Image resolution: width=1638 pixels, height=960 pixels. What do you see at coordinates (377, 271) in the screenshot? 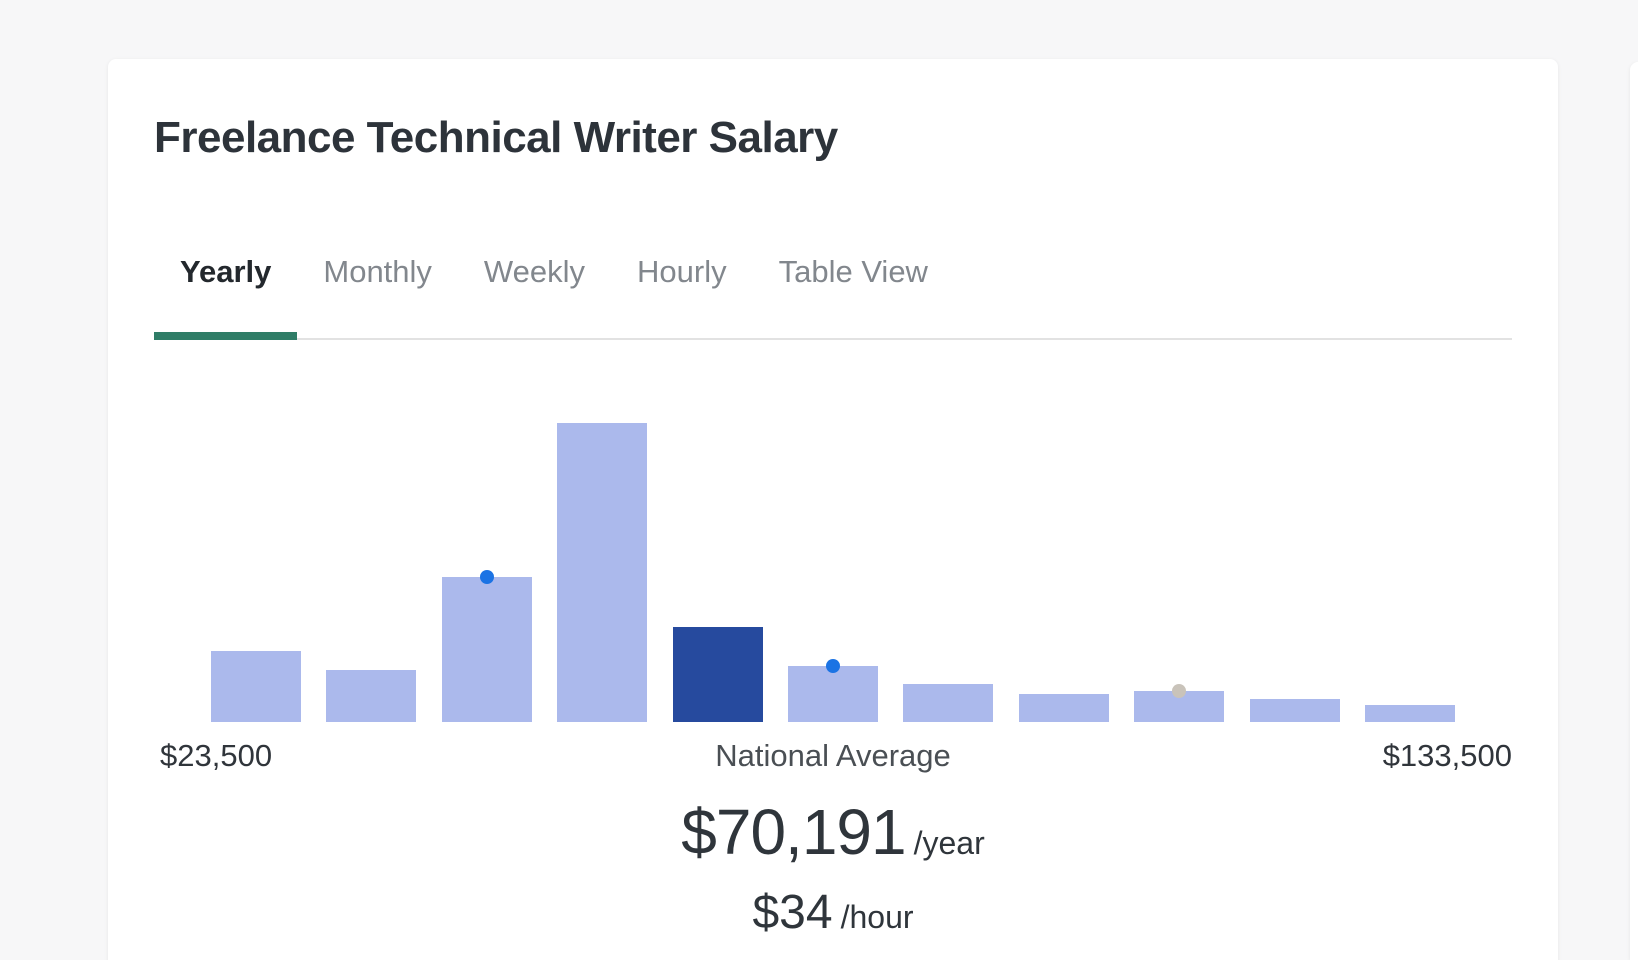
I see `tab-monthly: Monthly` at bounding box center [377, 271].